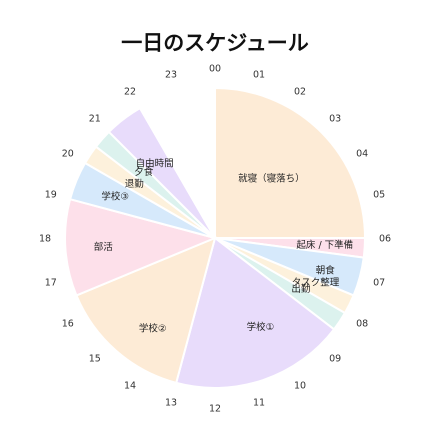 The width and height of the screenshot is (431, 431). Describe the element at coordinates (379, 195) in the screenshot. I see `hour-tick-label: 05` at that location.